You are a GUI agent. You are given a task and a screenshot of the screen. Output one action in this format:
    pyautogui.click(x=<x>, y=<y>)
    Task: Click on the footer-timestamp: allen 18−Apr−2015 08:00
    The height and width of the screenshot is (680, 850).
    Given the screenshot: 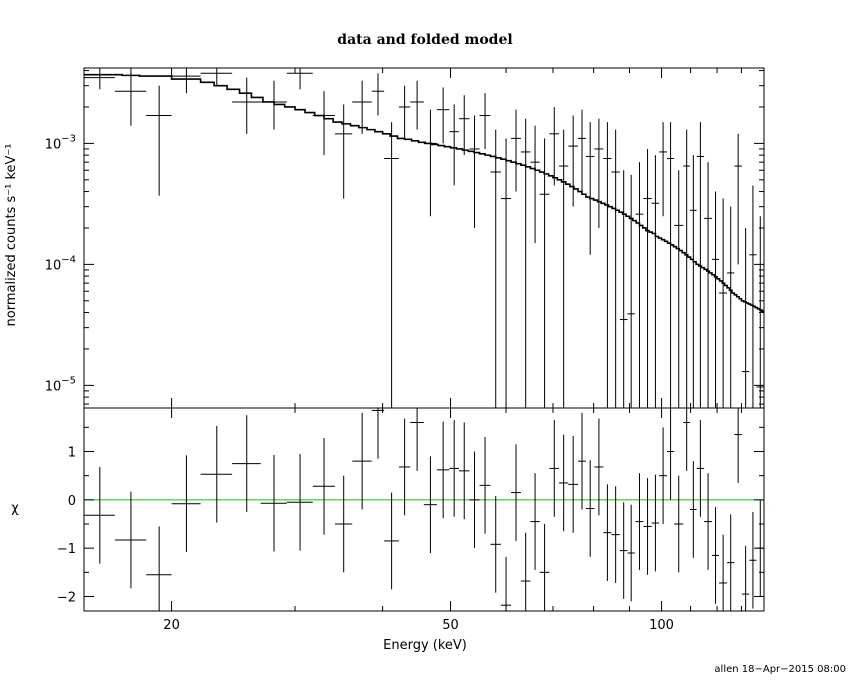 What is the action you would take?
    pyautogui.click(x=780, y=669)
    